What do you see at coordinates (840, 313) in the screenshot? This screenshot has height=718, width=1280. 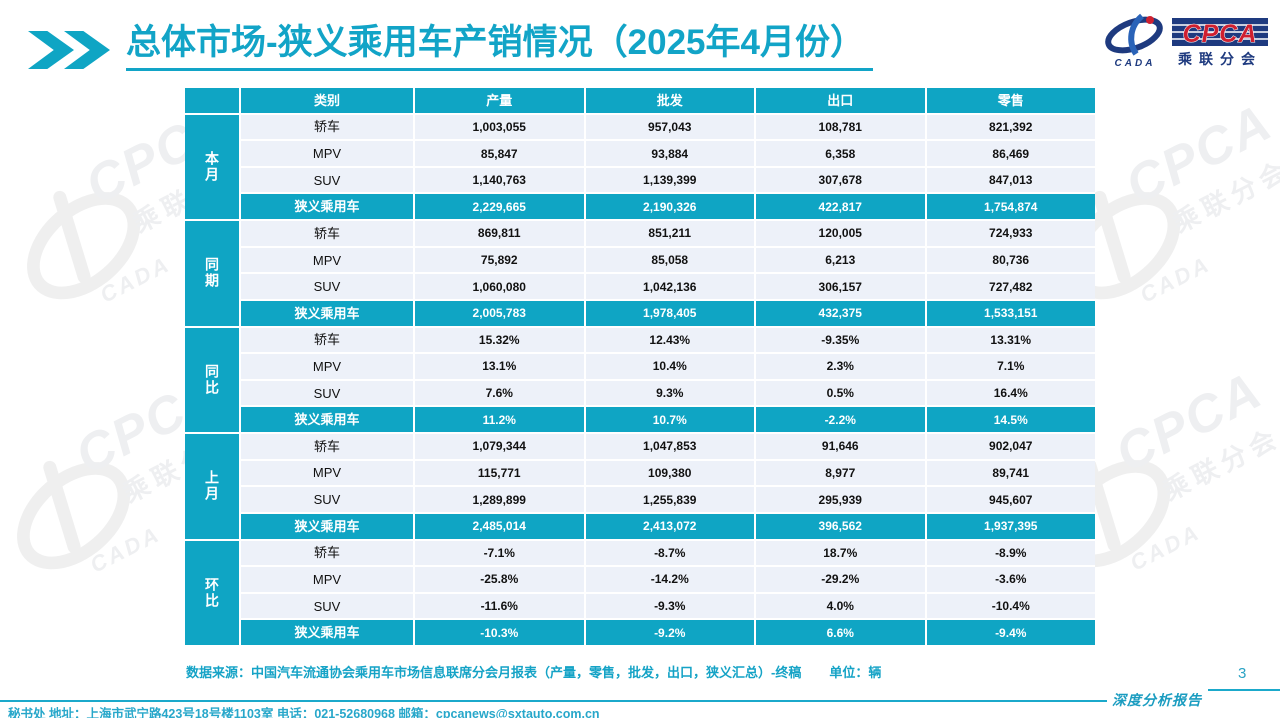 I see `summary-cell-same-period-export: 432,375` at bounding box center [840, 313].